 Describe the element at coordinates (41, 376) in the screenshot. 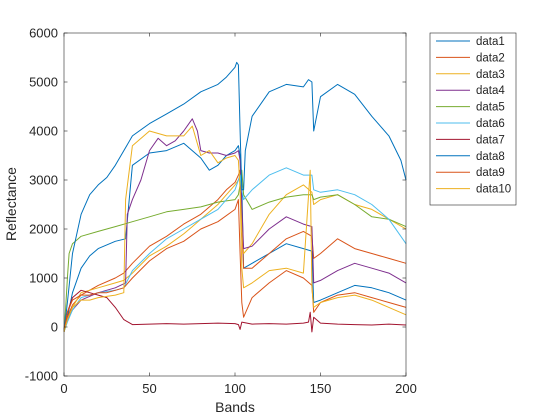

I see `y-tick-label: -1000` at that location.